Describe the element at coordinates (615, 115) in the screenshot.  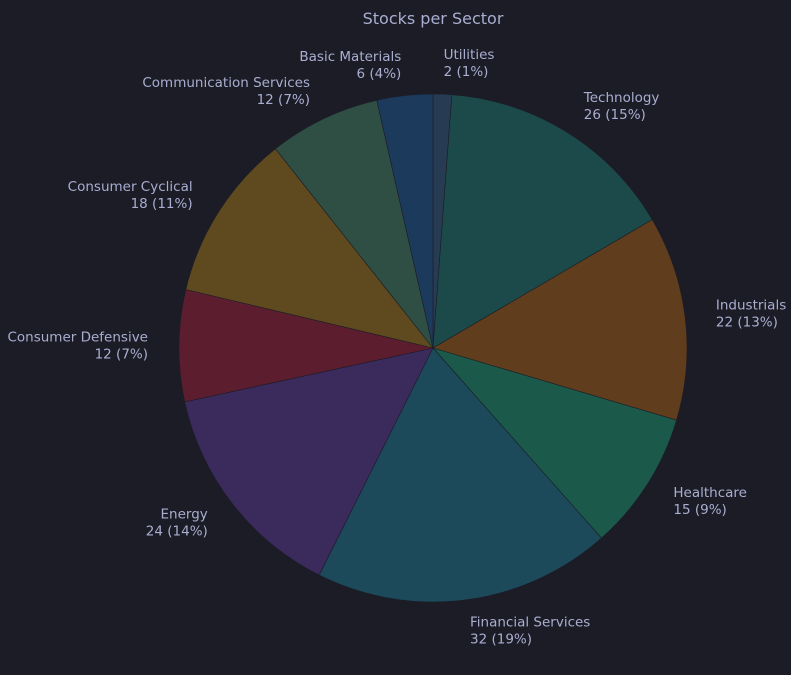
I see `slice-value: 26 (15%)` at that location.